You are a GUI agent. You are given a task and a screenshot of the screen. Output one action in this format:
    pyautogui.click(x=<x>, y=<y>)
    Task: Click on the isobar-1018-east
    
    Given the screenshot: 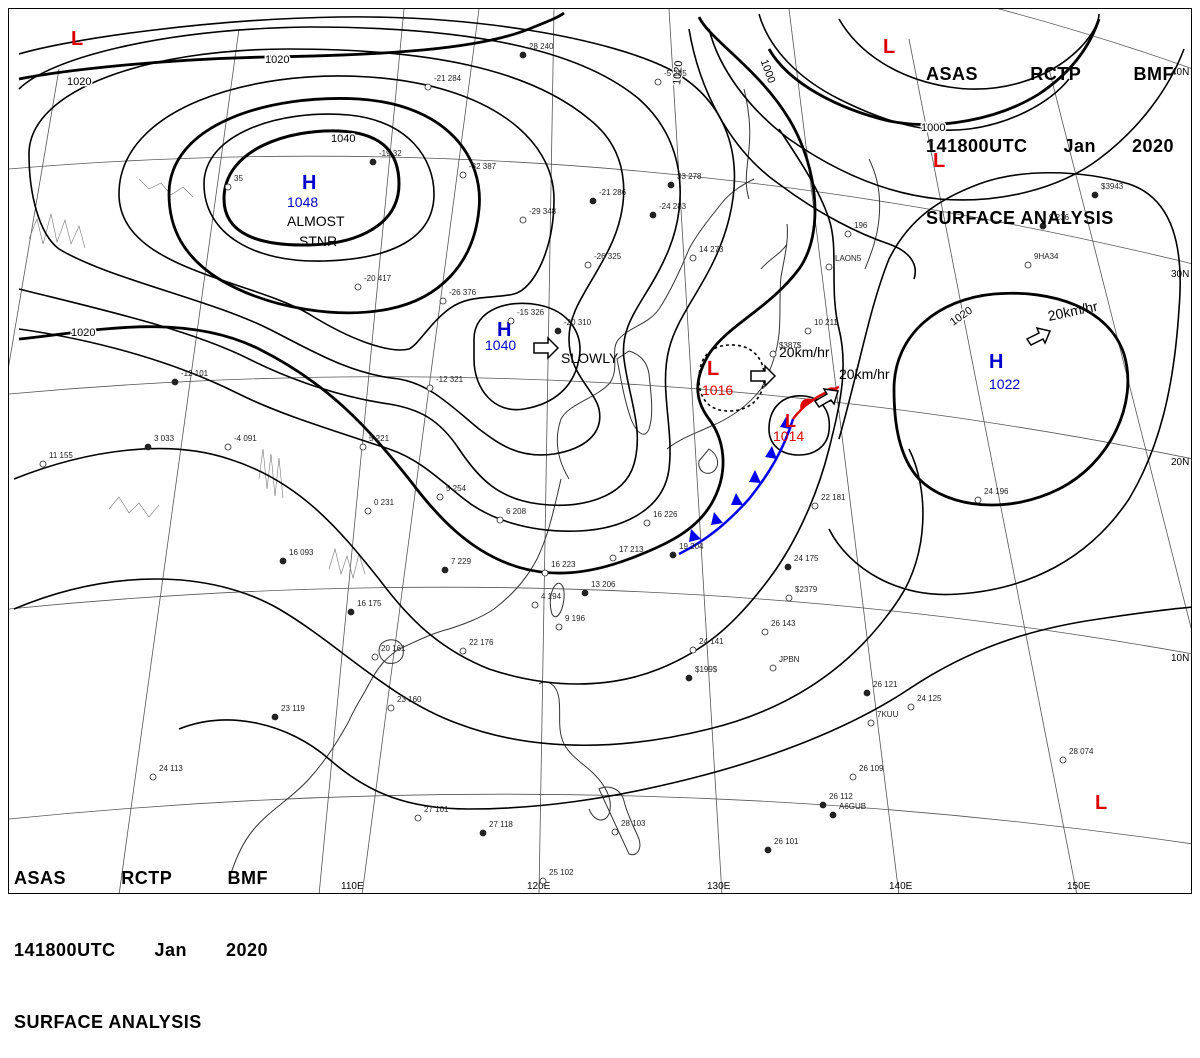 What is the action you would take?
    pyautogui.click(x=1004, y=384)
    